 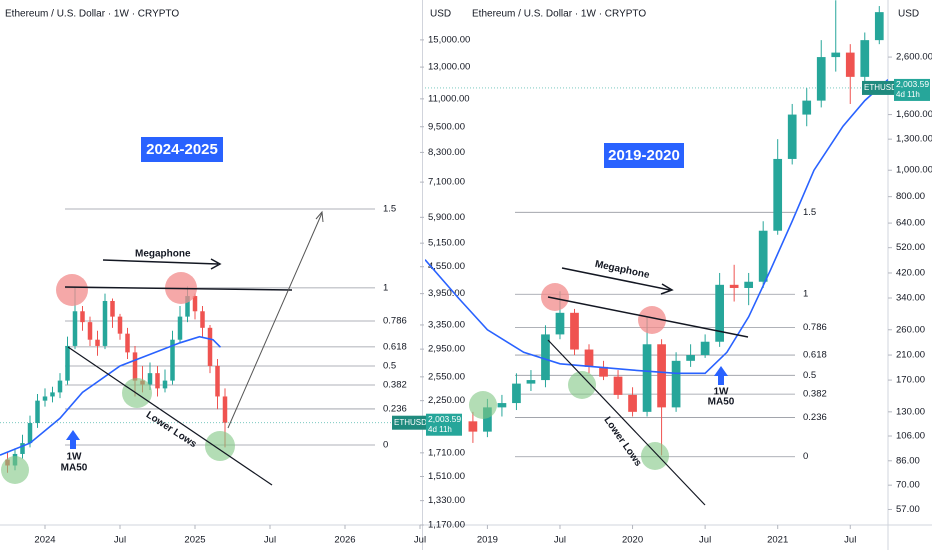 I want to click on x-tick-label: 2026, so click(x=344, y=540).